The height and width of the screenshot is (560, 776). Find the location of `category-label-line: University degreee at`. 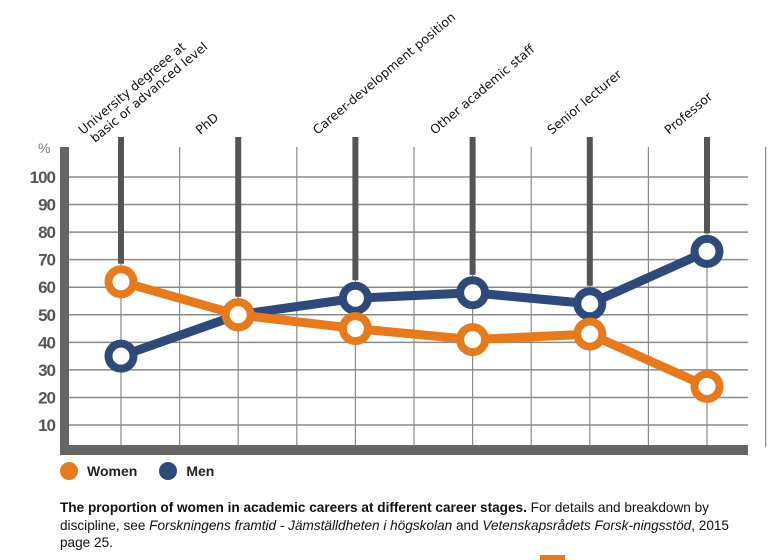

category-label-line: University degreee at is located at coordinates (131, 88).